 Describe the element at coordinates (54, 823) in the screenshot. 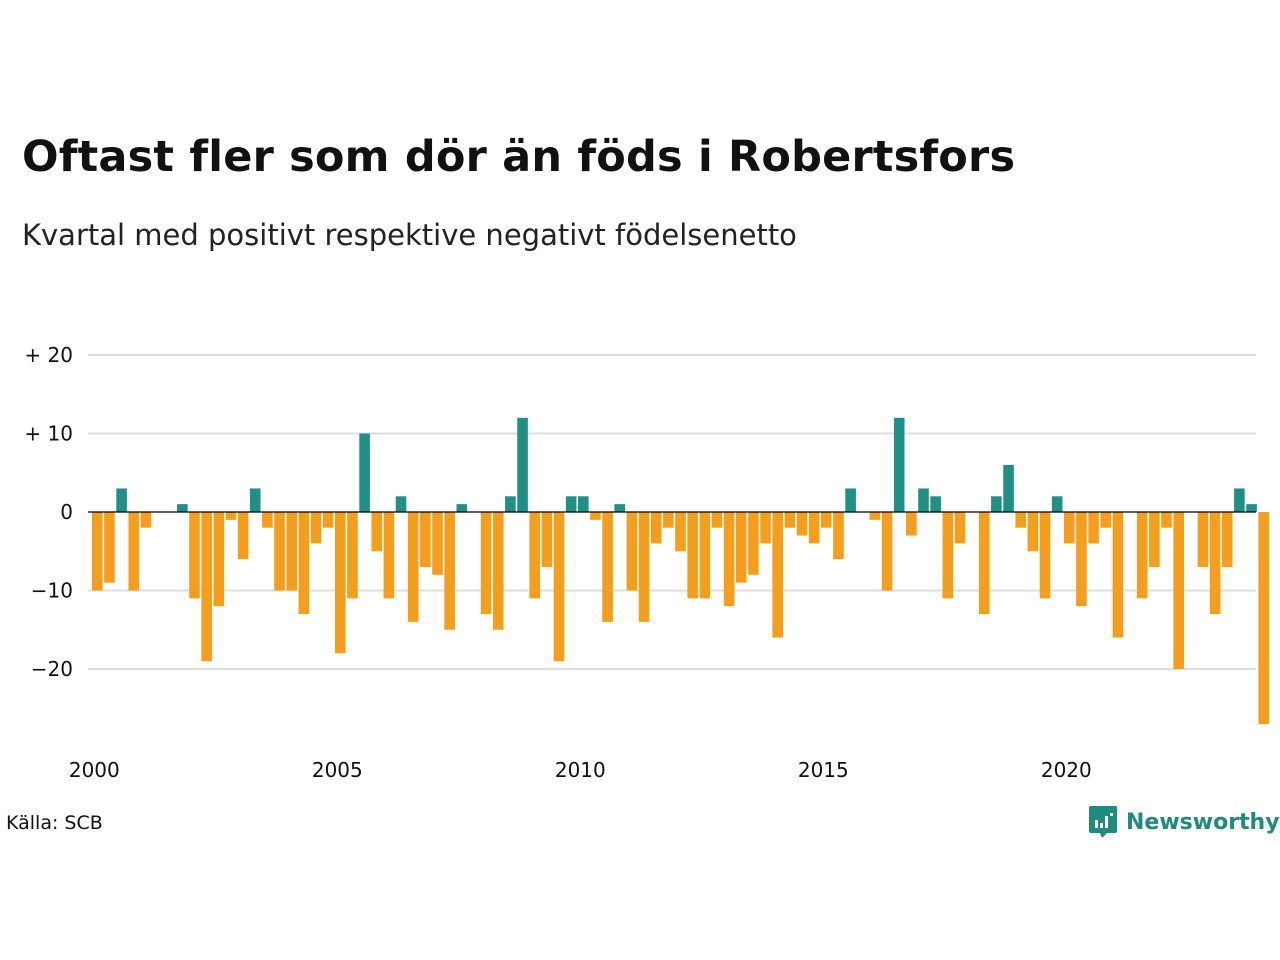

I see `source-note: Källa: SCB` at that location.